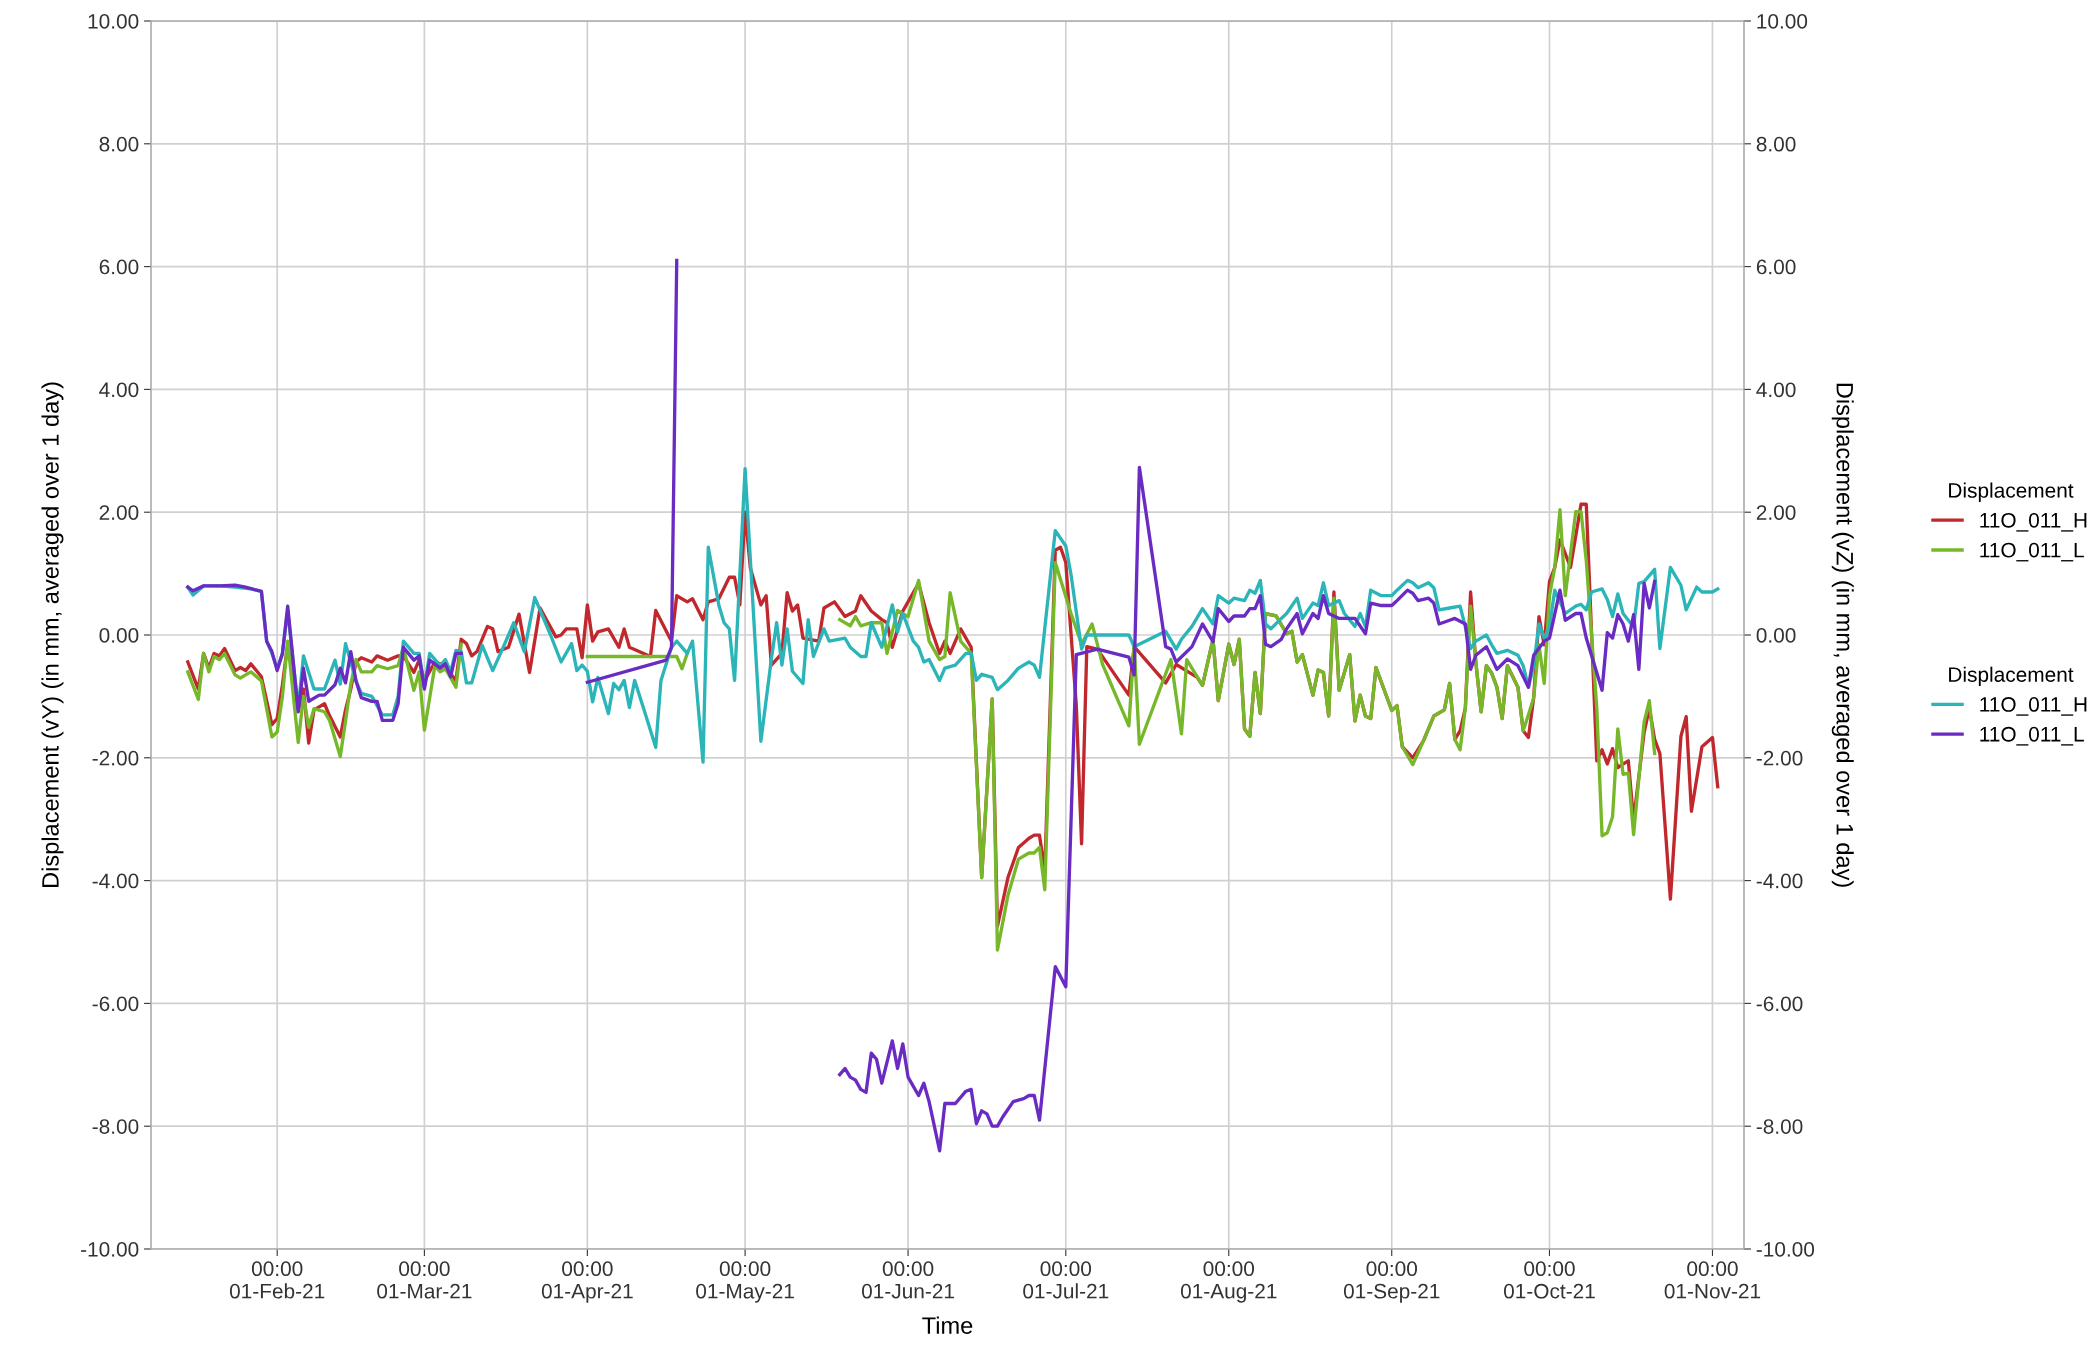 The height and width of the screenshot is (1364, 2092). What do you see at coordinates (1776, 512) in the screenshot?
I see `y2-tick-label: 2.00` at bounding box center [1776, 512].